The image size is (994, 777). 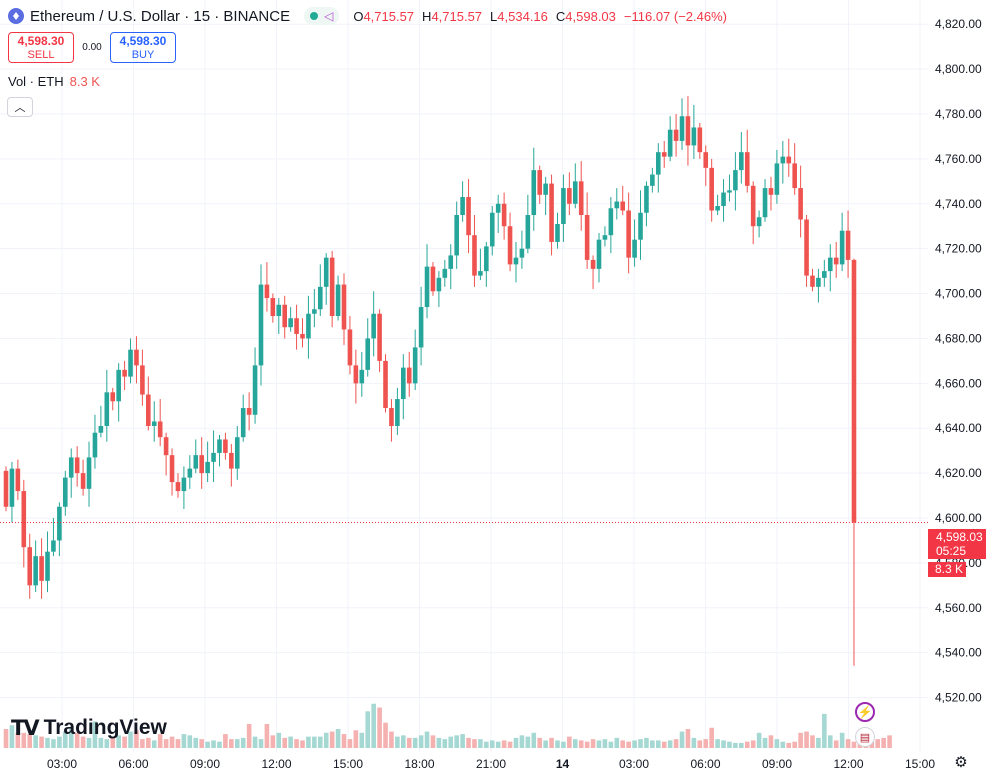 I want to click on symbol-title: Ethereum / U.S. Dollar · 15 · BINANCE, so click(x=160, y=16).